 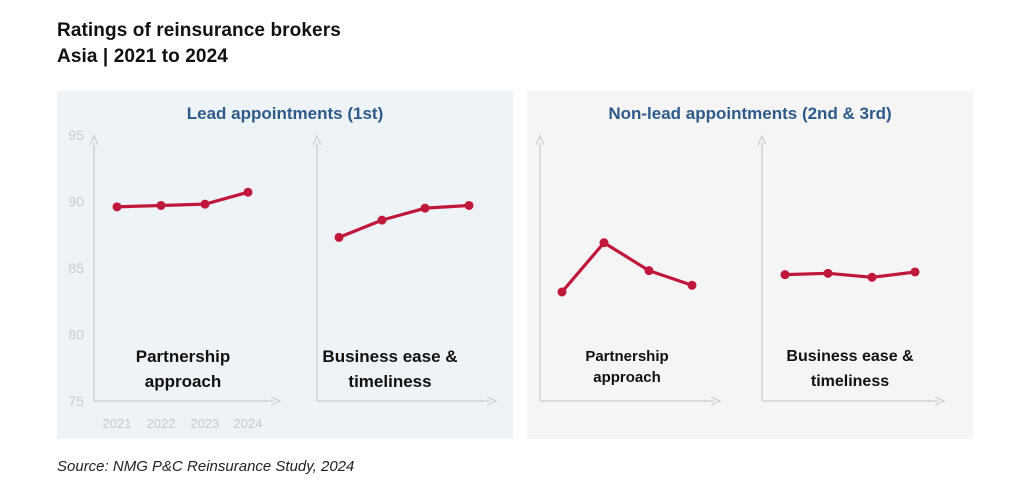 I want to click on x-tick-label: 2022, so click(x=161, y=423).